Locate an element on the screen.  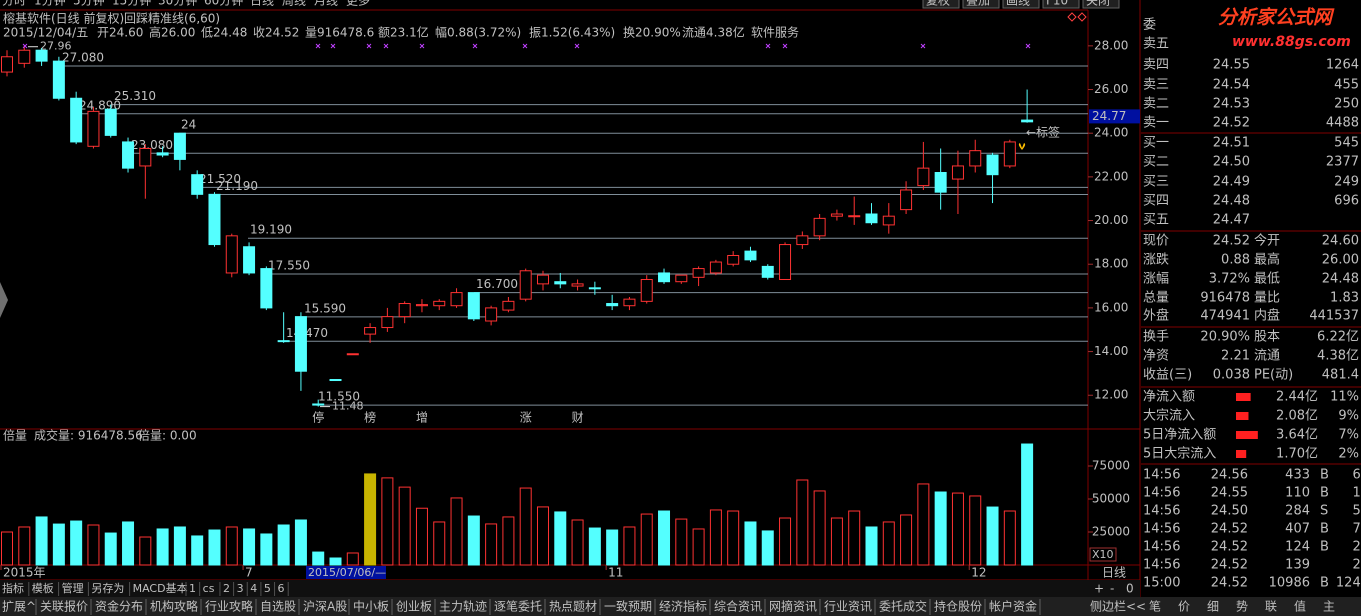
window-icon is located at coordinates (1077, 17).